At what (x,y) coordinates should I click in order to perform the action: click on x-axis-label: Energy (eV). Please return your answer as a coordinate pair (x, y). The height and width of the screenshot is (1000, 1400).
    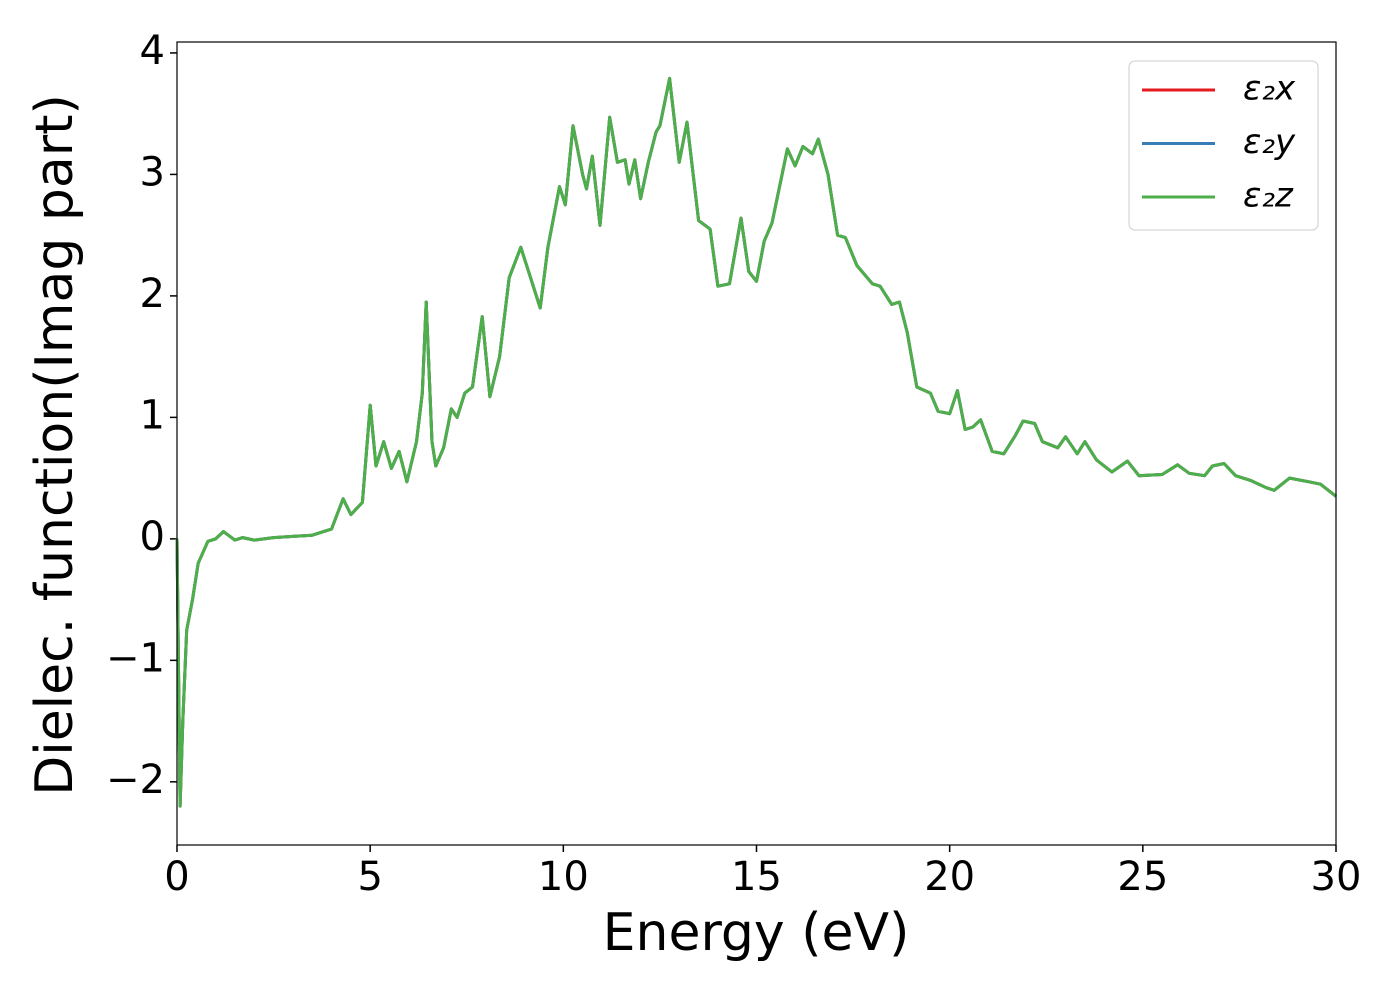
    Looking at the image, I should click on (756, 933).